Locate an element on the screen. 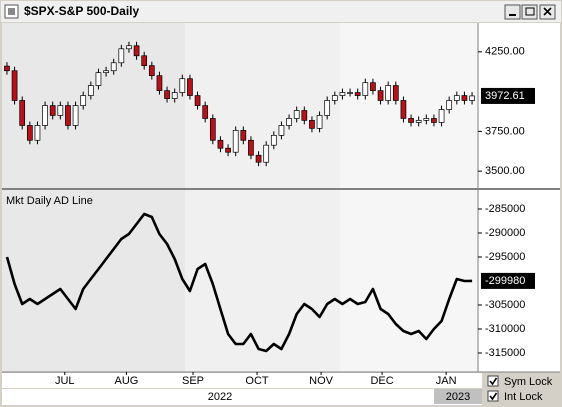 This screenshot has height=407, width=562. last-value-label: -299980 is located at coordinates (505, 281).